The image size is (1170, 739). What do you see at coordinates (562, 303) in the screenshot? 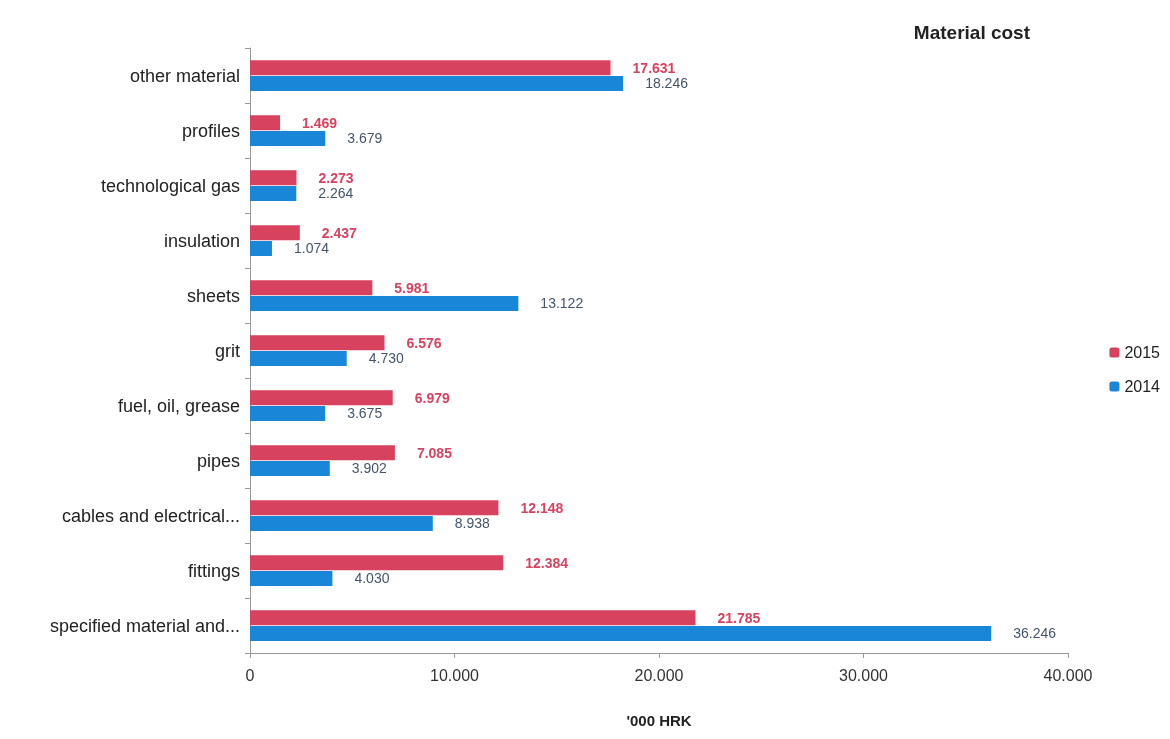
I see `data-label: 13.122` at bounding box center [562, 303].